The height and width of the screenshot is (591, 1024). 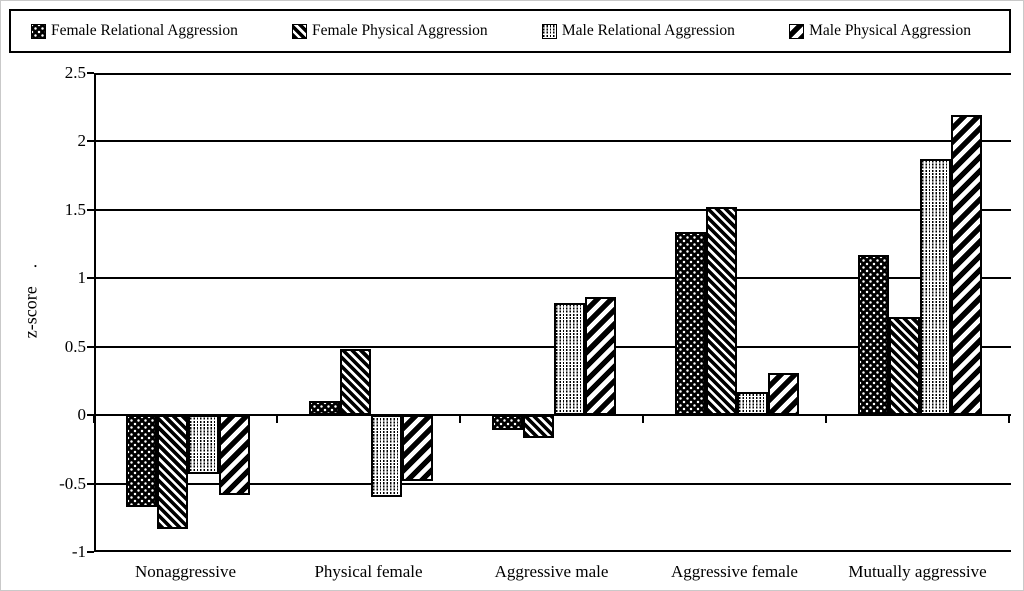 I want to click on bar-series3-cat4, so click(x=752, y=403).